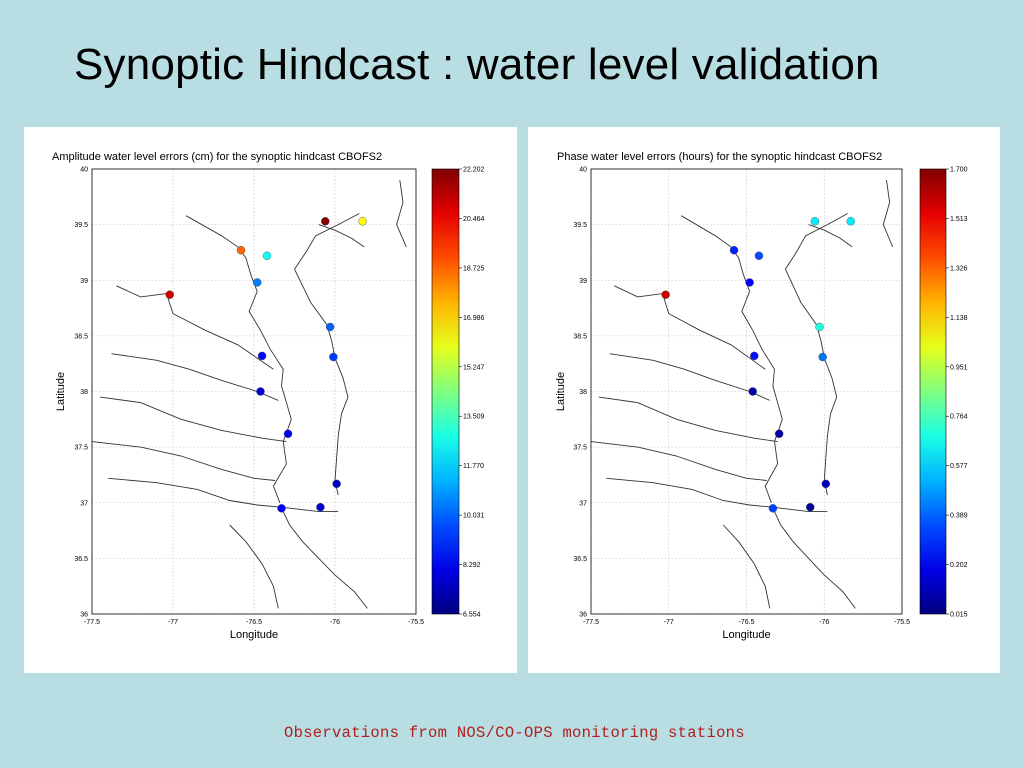  I want to click on colorbar-tick-label: 13.509, so click(474, 417).